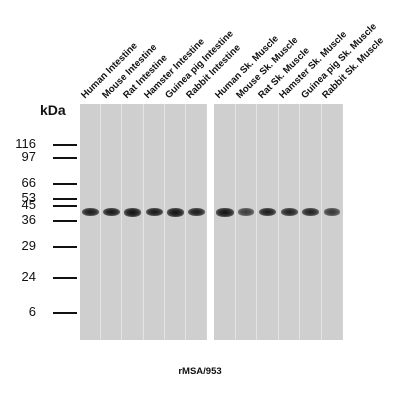 The height and width of the screenshot is (400, 400). I want to click on marker-label: 6, so click(32, 311).